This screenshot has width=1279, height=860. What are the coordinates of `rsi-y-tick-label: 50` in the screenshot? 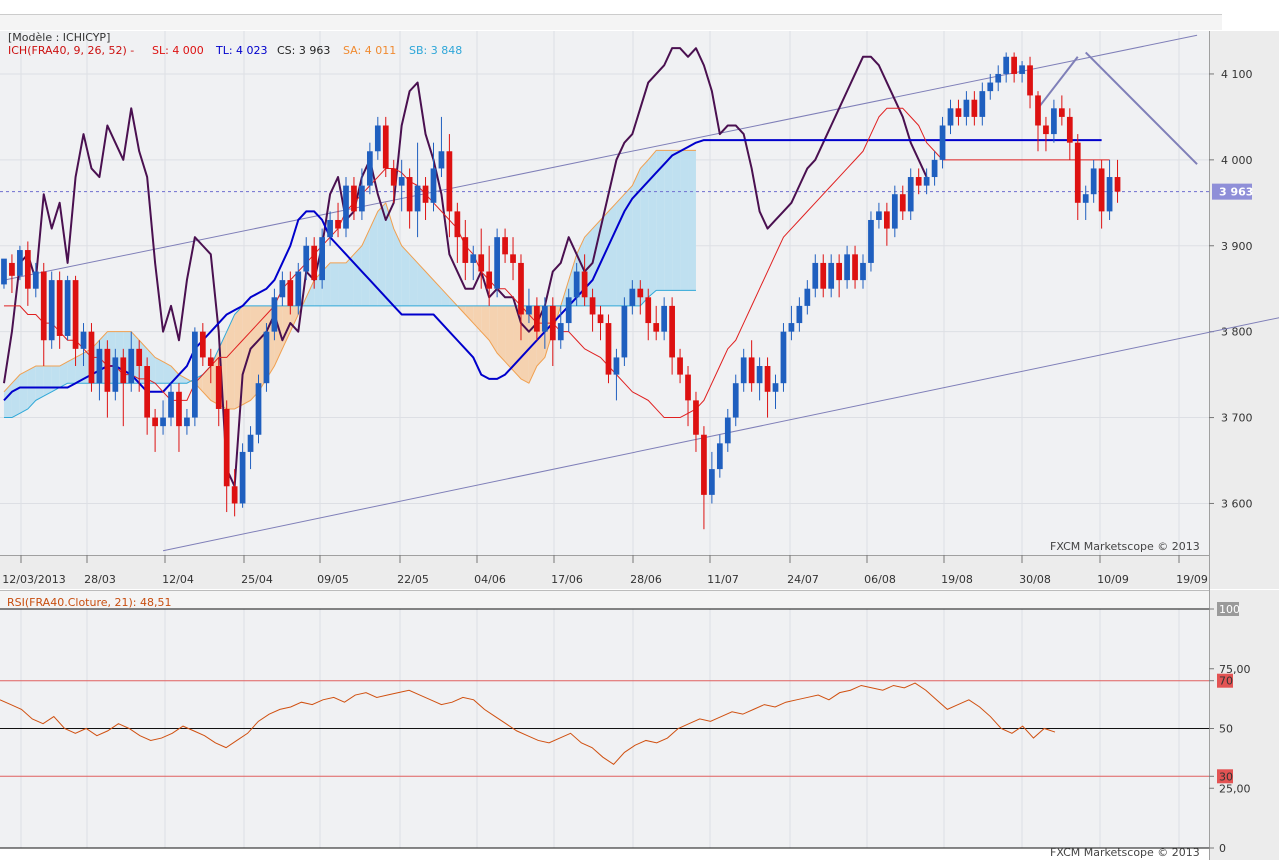 It's located at (1226, 729).